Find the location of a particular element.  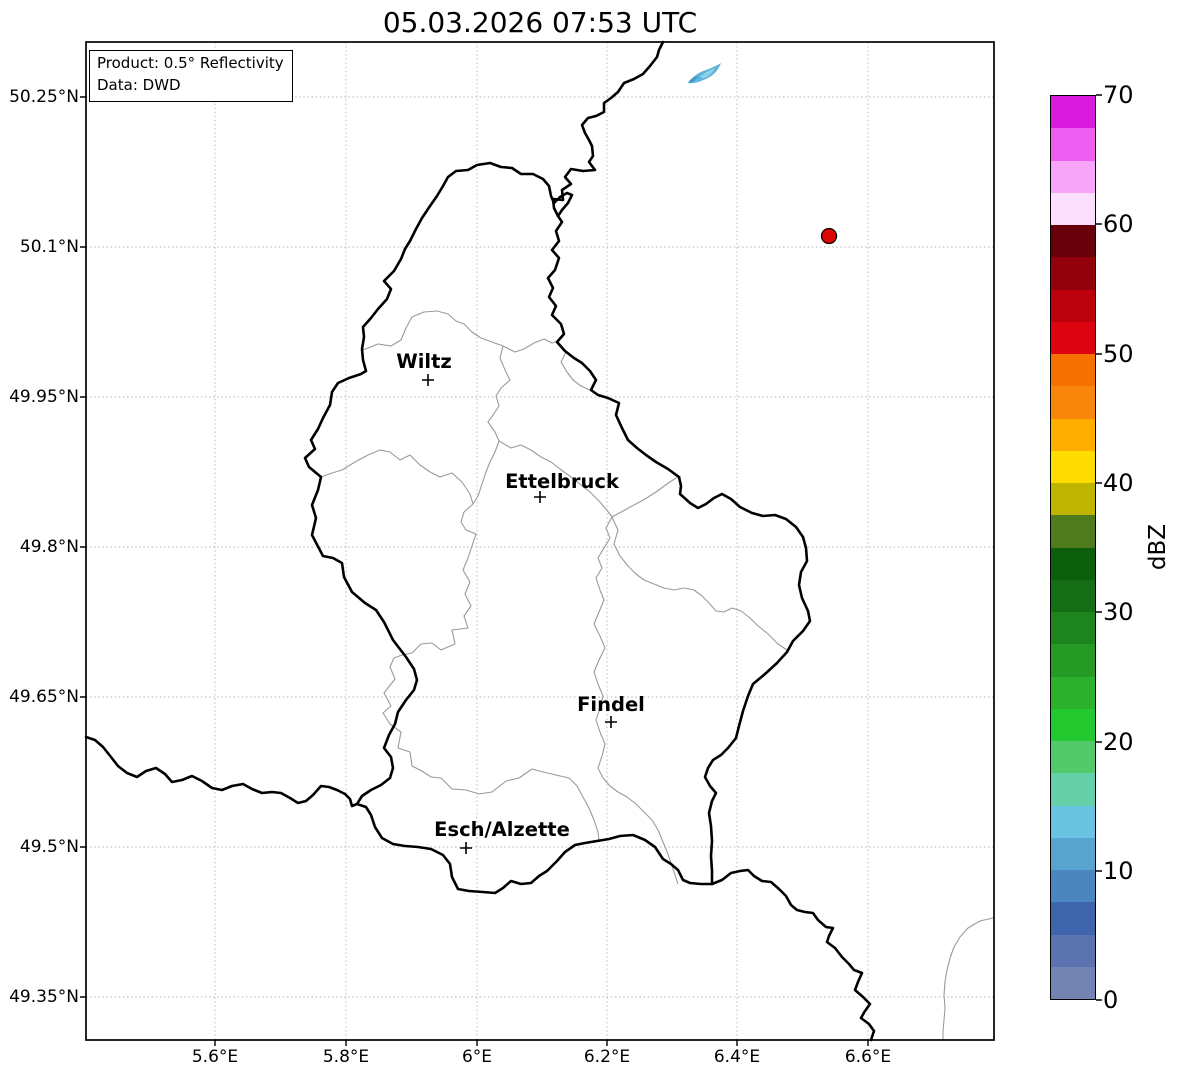

blue-precip-cell-bright is located at coordinates (707, 73).